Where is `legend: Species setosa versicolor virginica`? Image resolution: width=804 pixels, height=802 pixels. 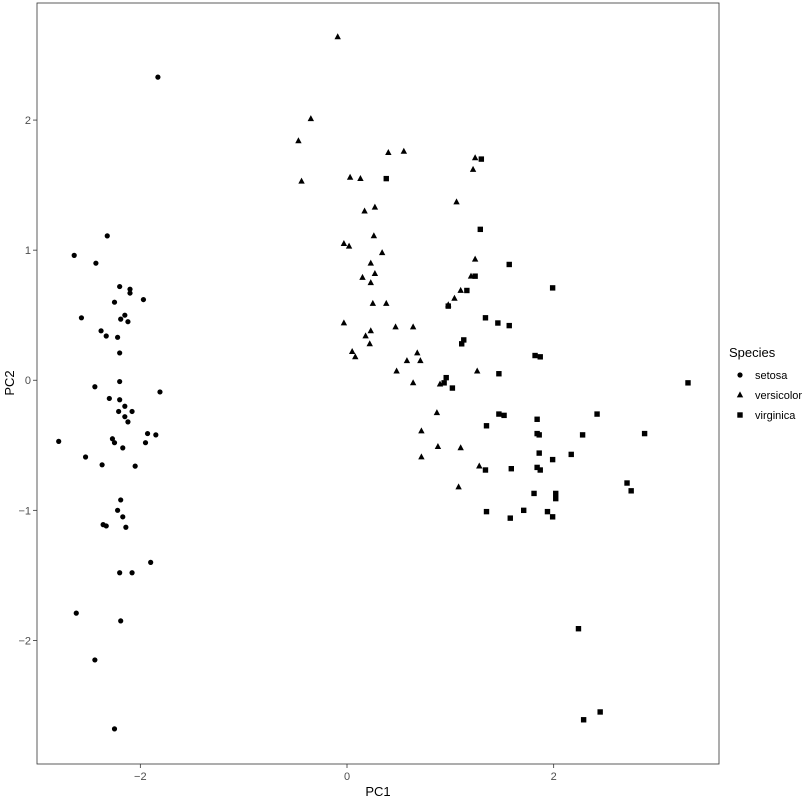 legend: Species setosa versicolor virginica is located at coordinates (765, 383).